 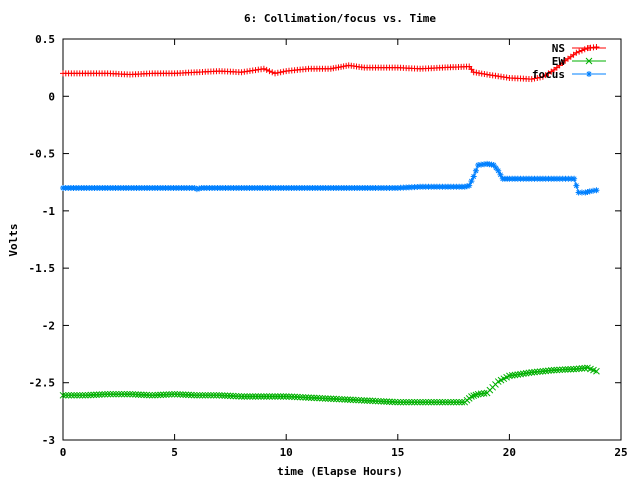 What do you see at coordinates (340, 18) in the screenshot?
I see `chart-title: 6: Collimation/focus vs. Time` at bounding box center [340, 18].